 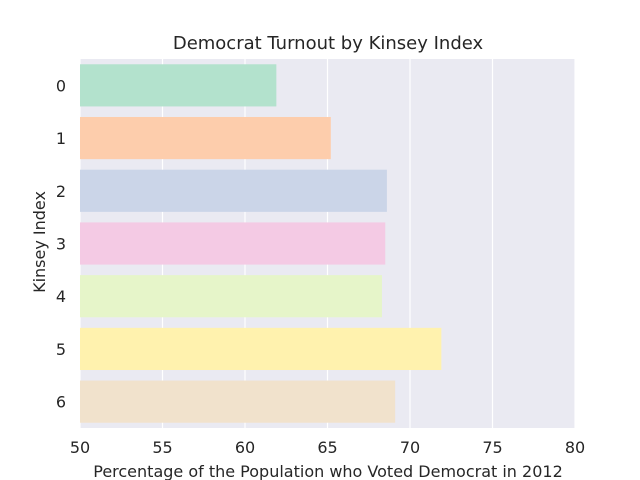 I want to click on y-tick-label-6: 6, so click(x=61, y=402).